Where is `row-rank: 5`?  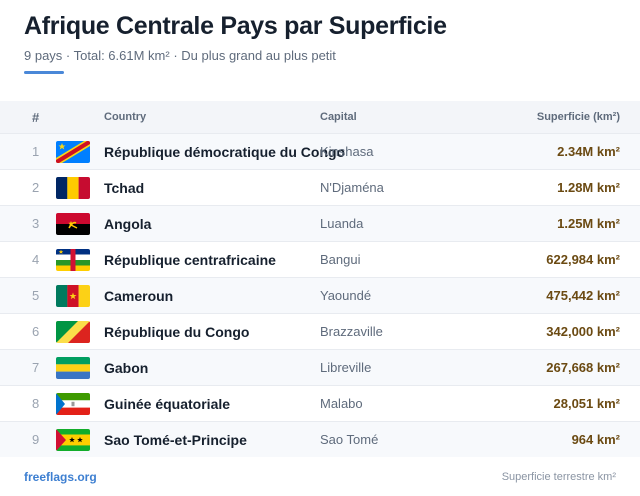 row-rank: 5 is located at coordinates (36, 295).